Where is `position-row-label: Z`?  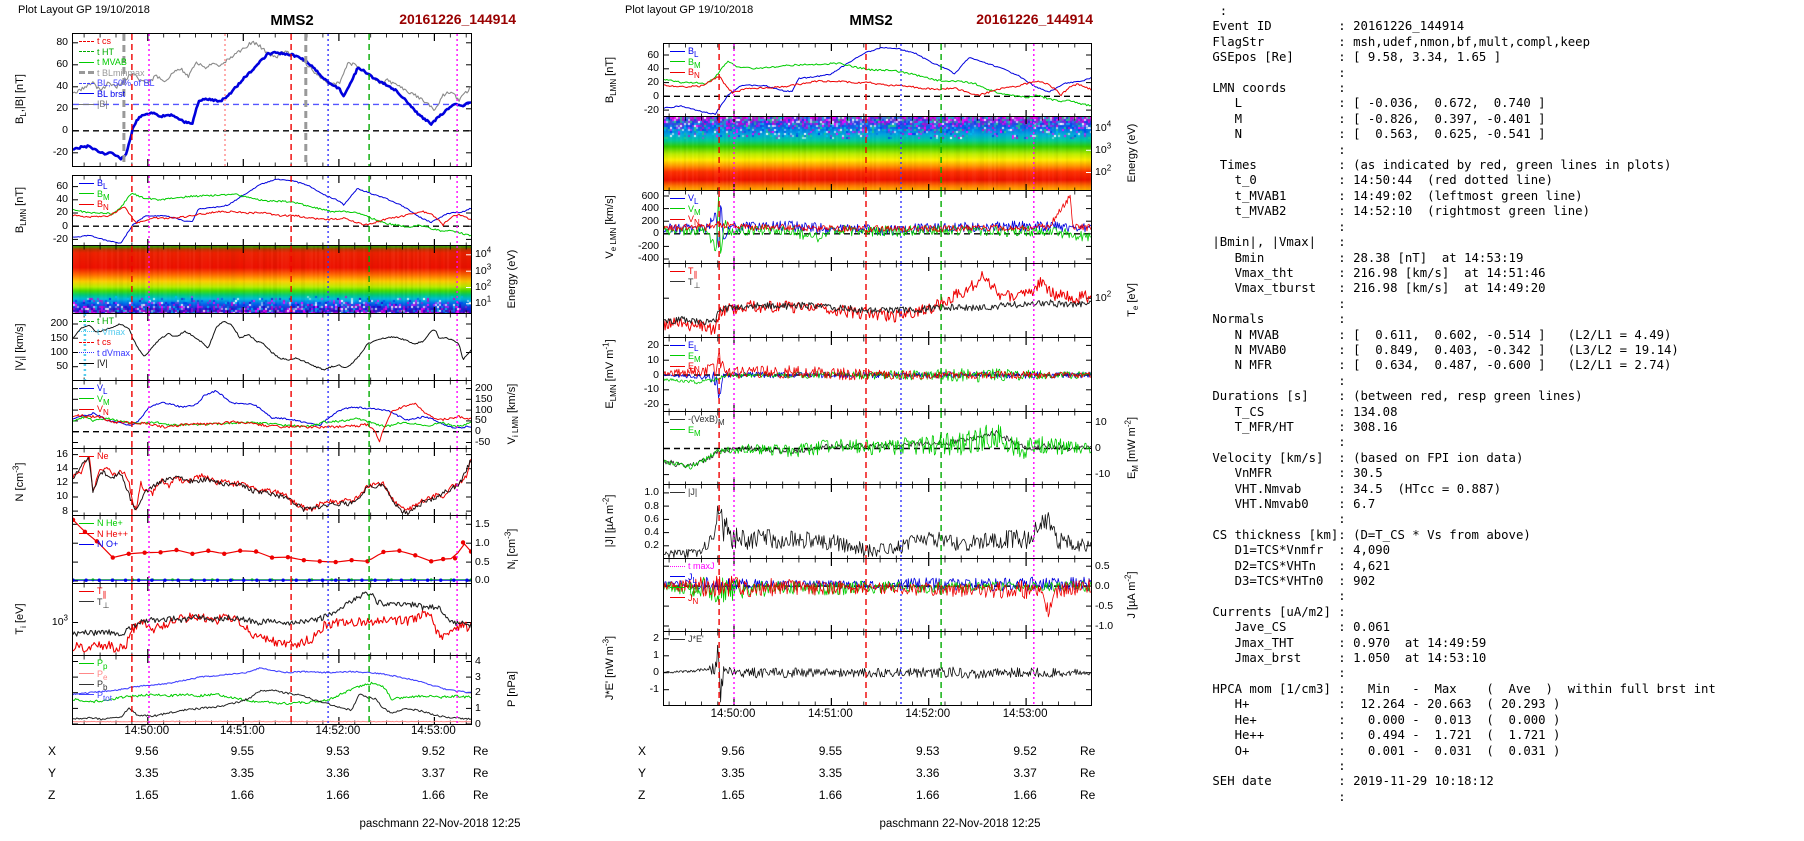 position-row-label: Z is located at coordinates (642, 795).